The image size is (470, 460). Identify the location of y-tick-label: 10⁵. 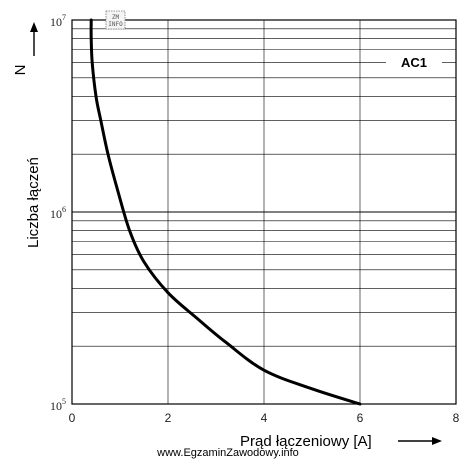
(58, 405).